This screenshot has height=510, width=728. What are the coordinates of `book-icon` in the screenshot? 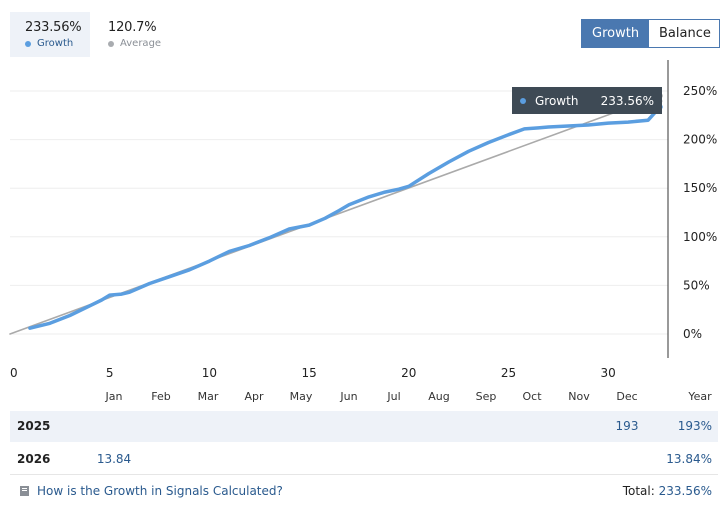 It's located at (24, 491).